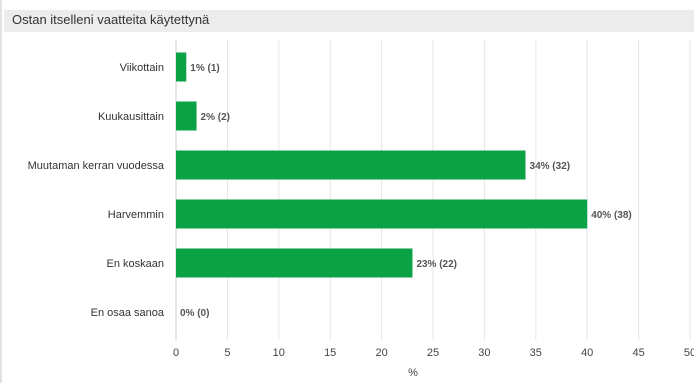 This screenshot has width=694, height=383. I want to click on chart-header: Ostan itselleni vaatteita käytettynä, so click(349, 21).